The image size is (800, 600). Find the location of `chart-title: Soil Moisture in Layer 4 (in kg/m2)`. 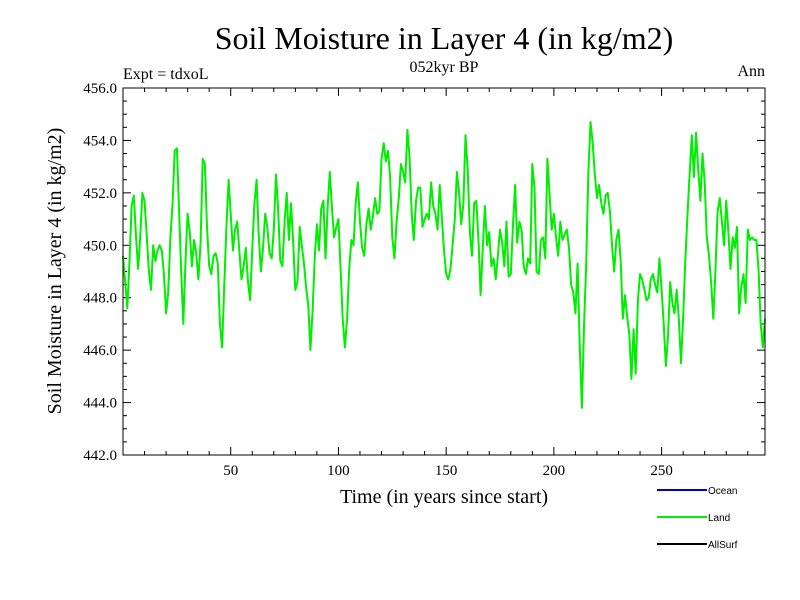

chart-title: Soil Moisture in Layer 4 (in kg/m2) is located at coordinates (444, 38).